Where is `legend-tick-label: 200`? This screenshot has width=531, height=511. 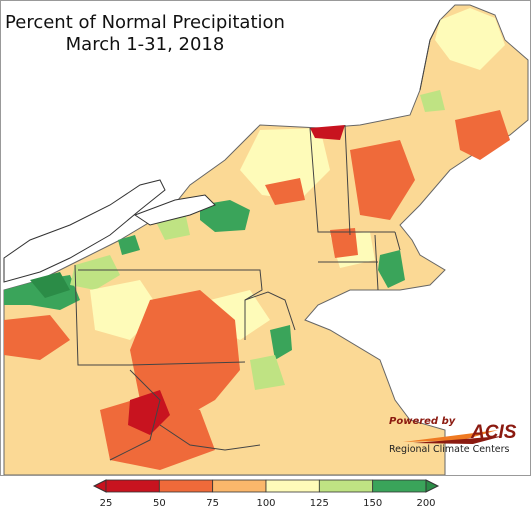 legend-tick-label: 200 is located at coordinates (426, 503).